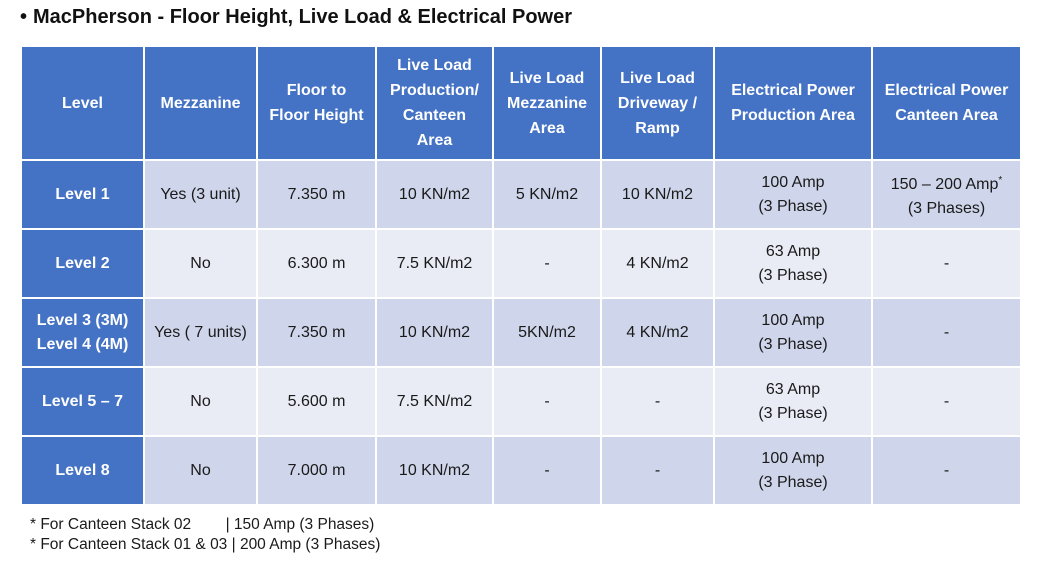 The height and width of the screenshot is (574, 1040). What do you see at coordinates (1000, 180) in the screenshot?
I see `footnote-marker: *` at bounding box center [1000, 180].